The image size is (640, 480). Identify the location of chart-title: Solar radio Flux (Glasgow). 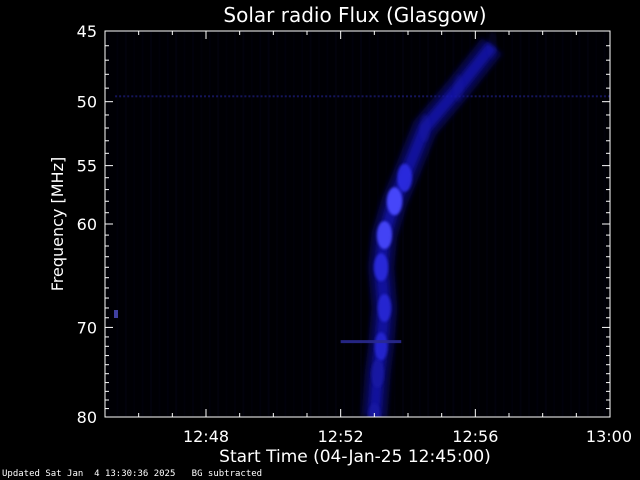
(354, 15).